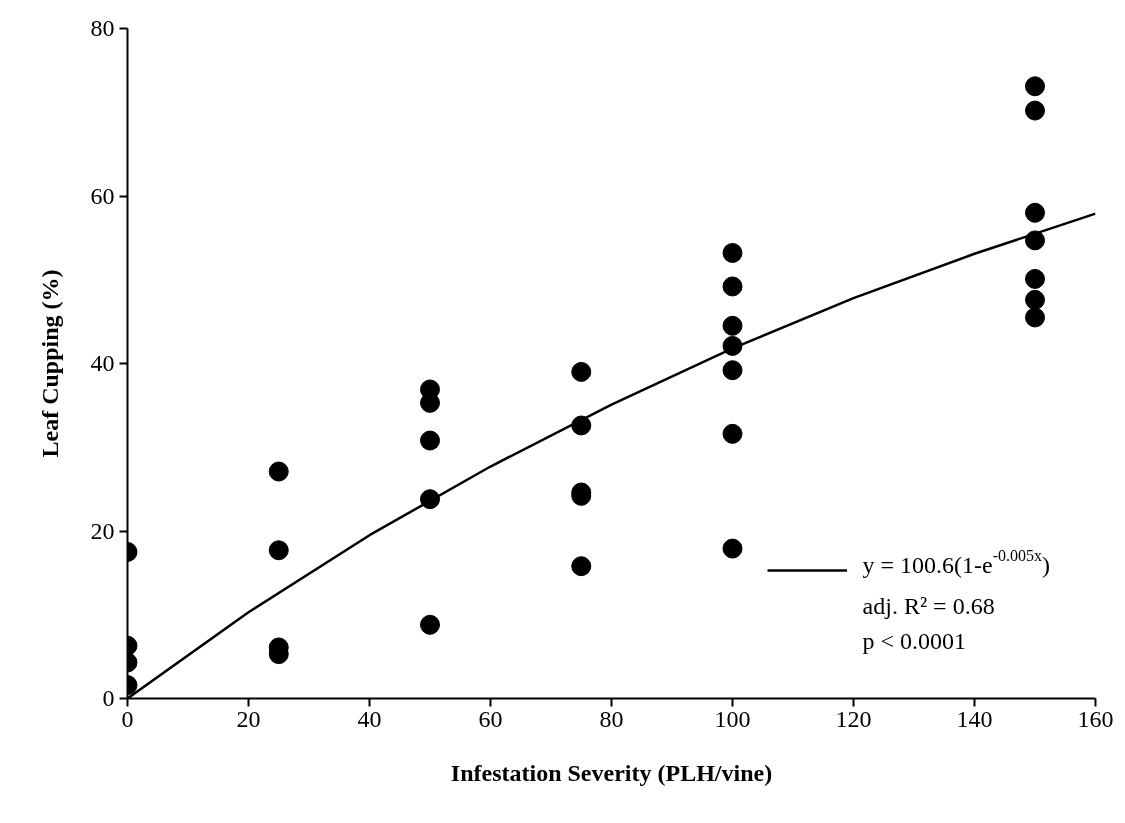 Image resolution: width=1125 pixels, height=823 pixels. Describe the element at coordinates (732, 718) in the screenshot. I see `x-tick-label: 100` at that location.